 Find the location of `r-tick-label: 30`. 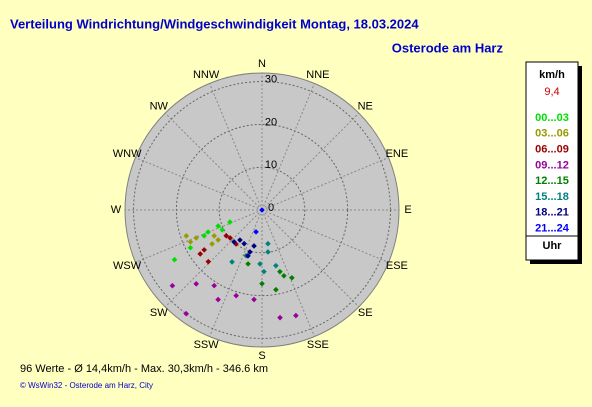

r-tick-label: 30 is located at coordinates (271, 79).